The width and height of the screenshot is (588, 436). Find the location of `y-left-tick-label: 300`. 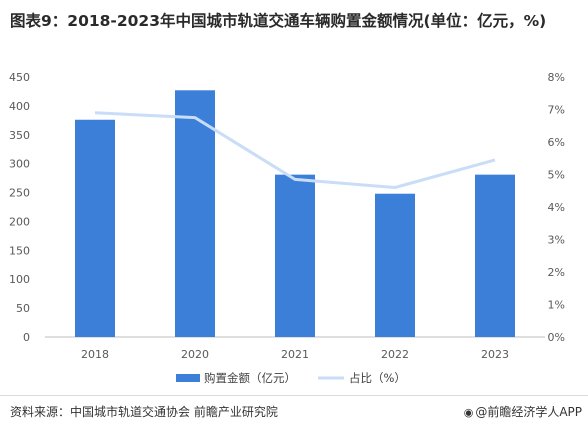

y-left-tick-label: 300 is located at coordinates (19, 164).